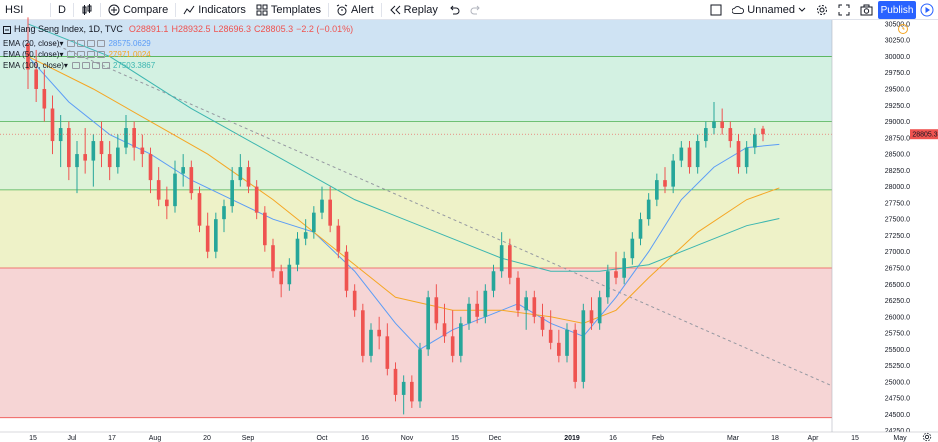  I want to click on indicator-value: 27503.3867, so click(134, 65).